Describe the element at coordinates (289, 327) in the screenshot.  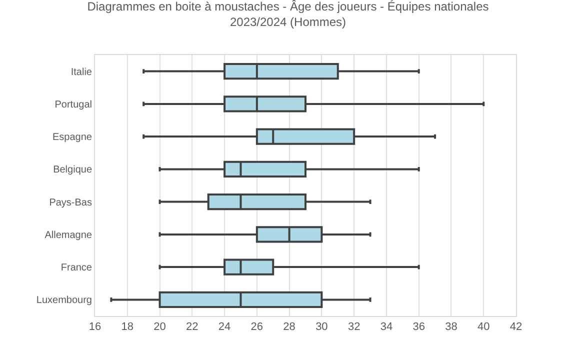
I see `x-tick-label: 28` at that location.